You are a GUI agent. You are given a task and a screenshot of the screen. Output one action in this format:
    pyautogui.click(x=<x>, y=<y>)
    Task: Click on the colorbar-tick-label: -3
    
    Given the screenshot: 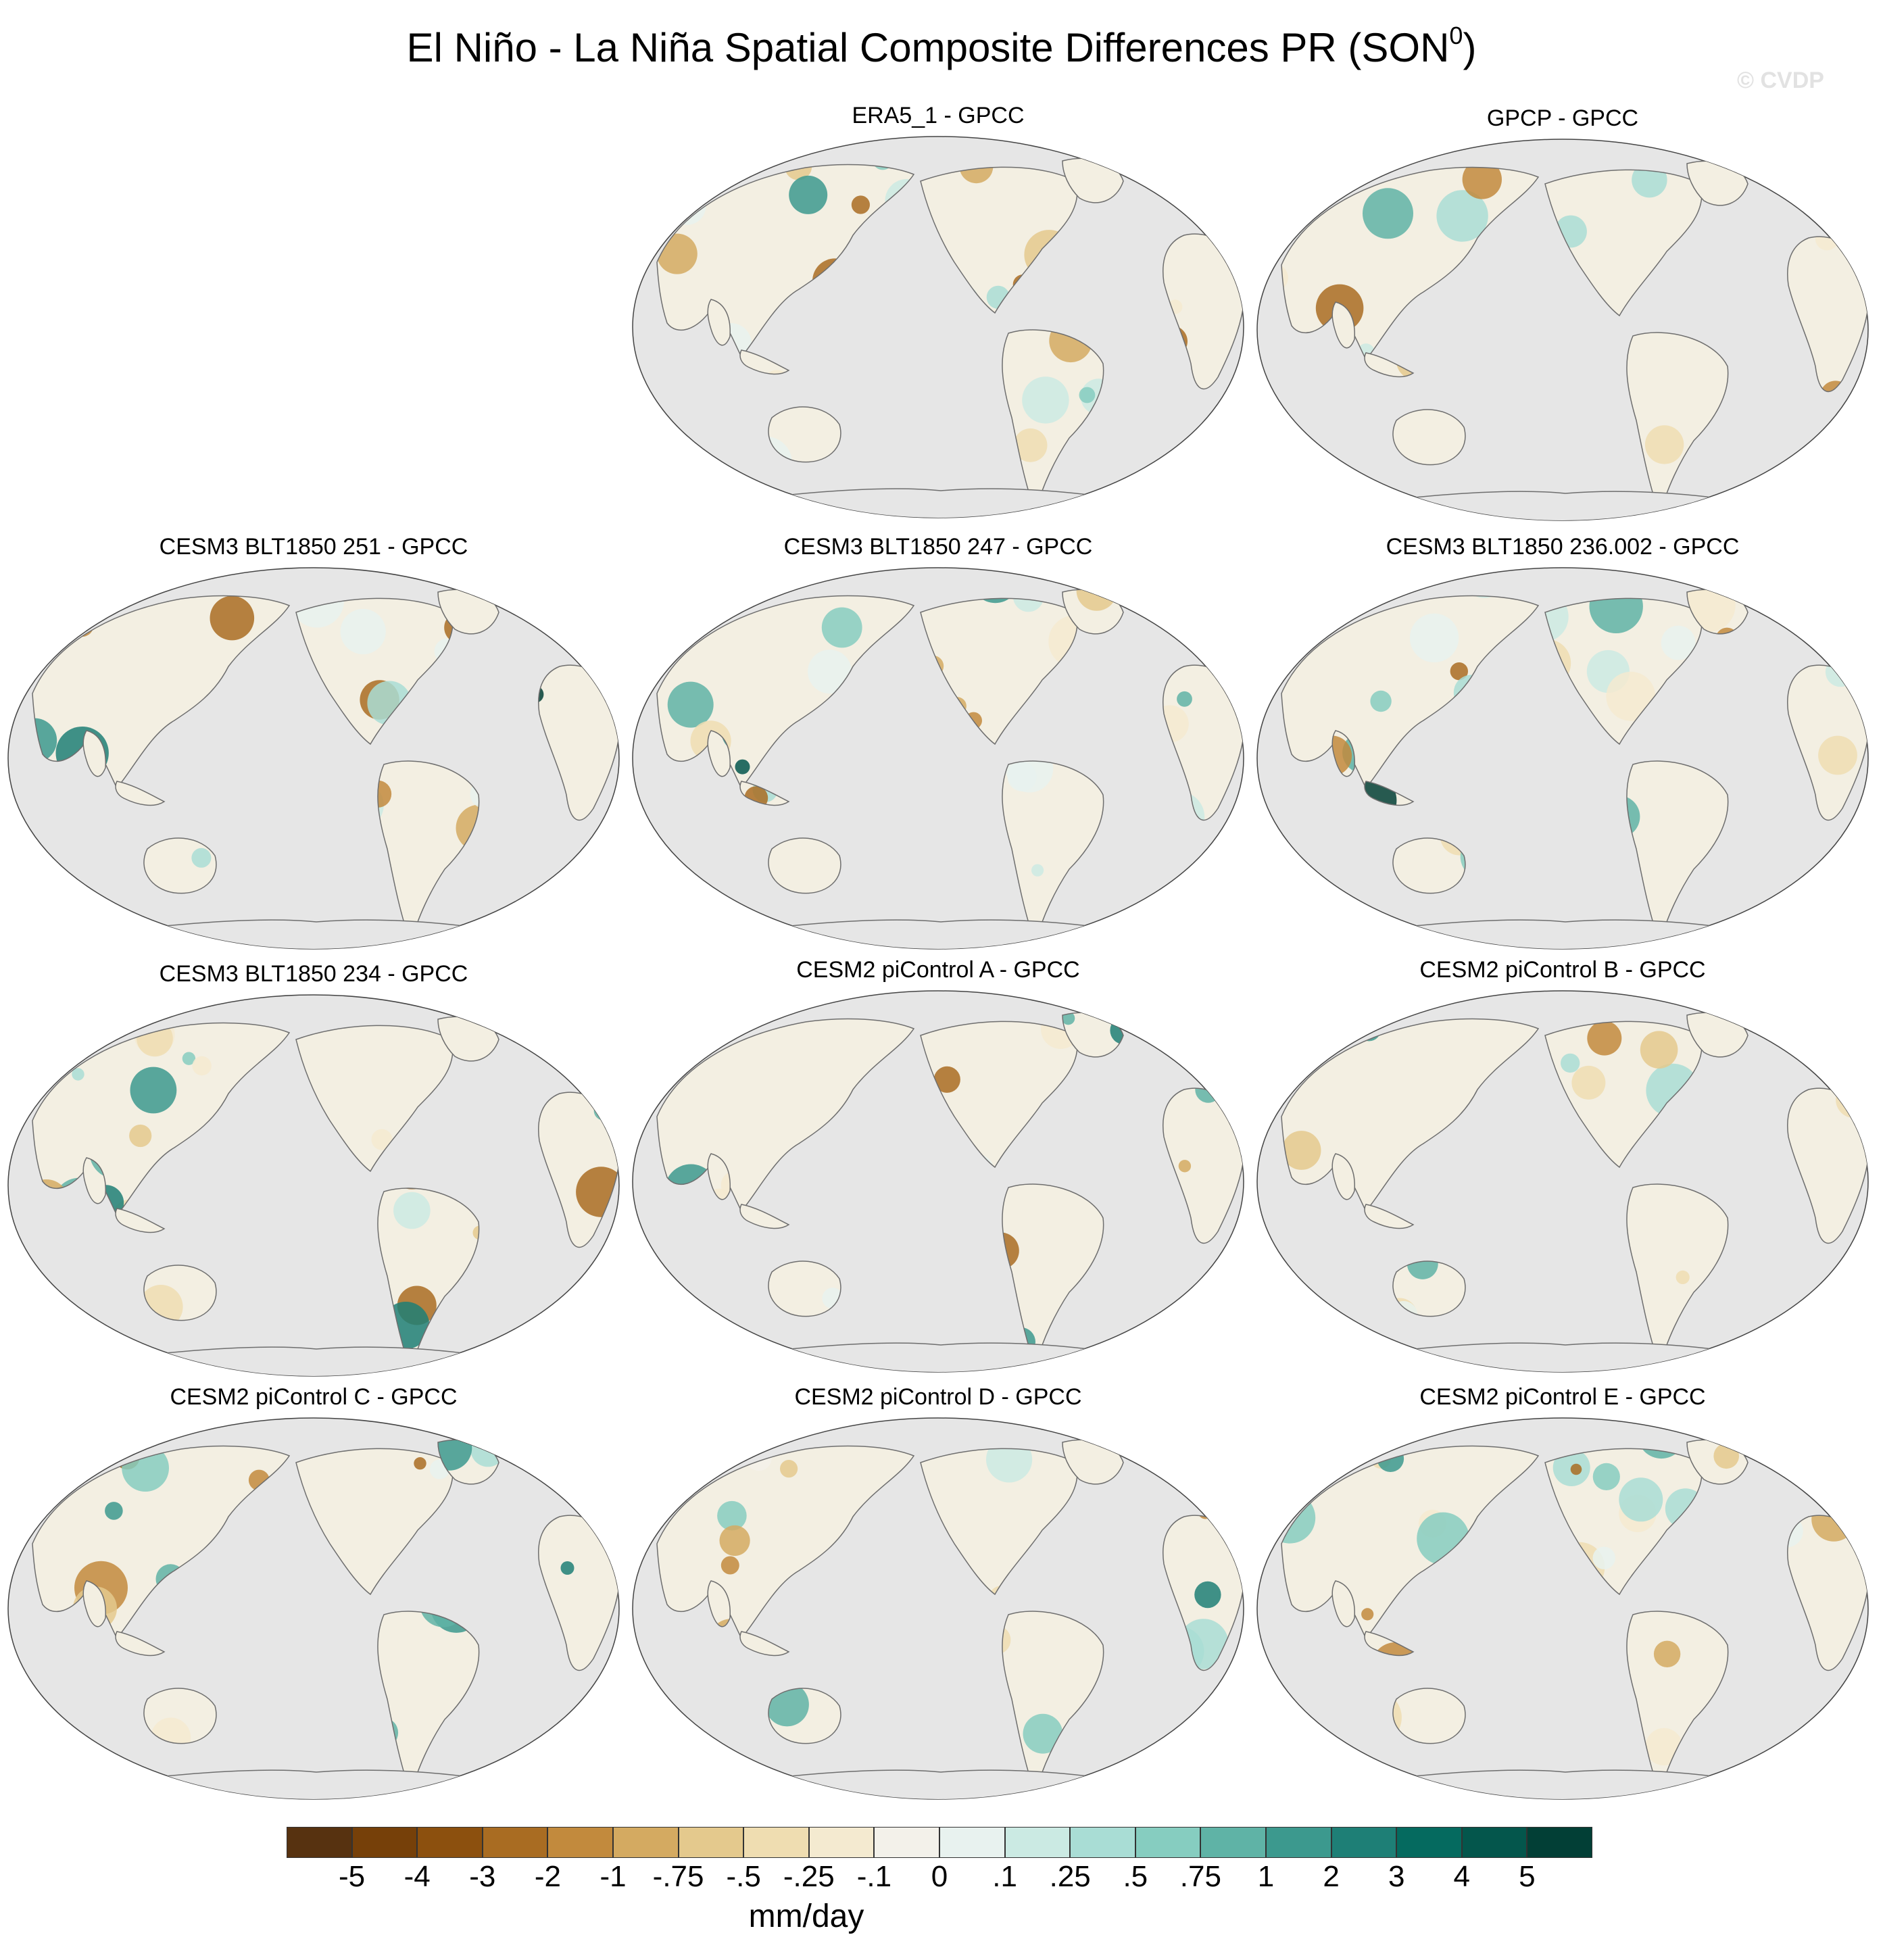 What is the action you would take?
    pyautogui.click(x=483, y=1876)
    